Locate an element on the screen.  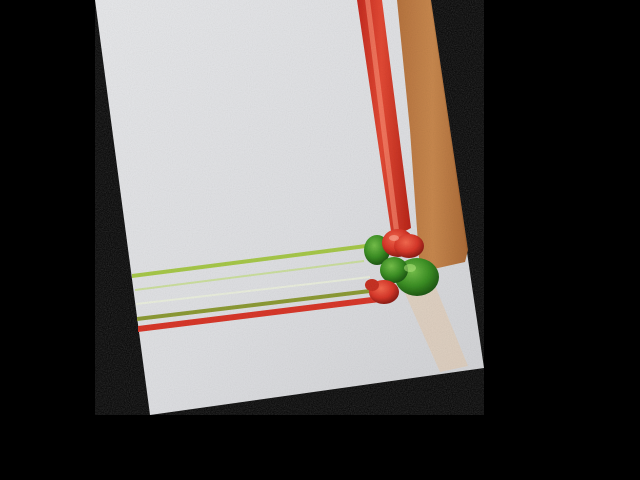
yellow-green-line-top is located at coordinates (249, 261).